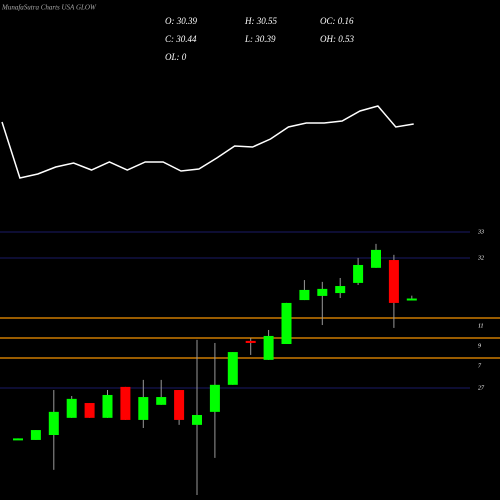 This screenshot has height=500, width=500. Describe the element at coordinates (481, 388) in the screenshot. I see `y-tick-label: 27` at that location.